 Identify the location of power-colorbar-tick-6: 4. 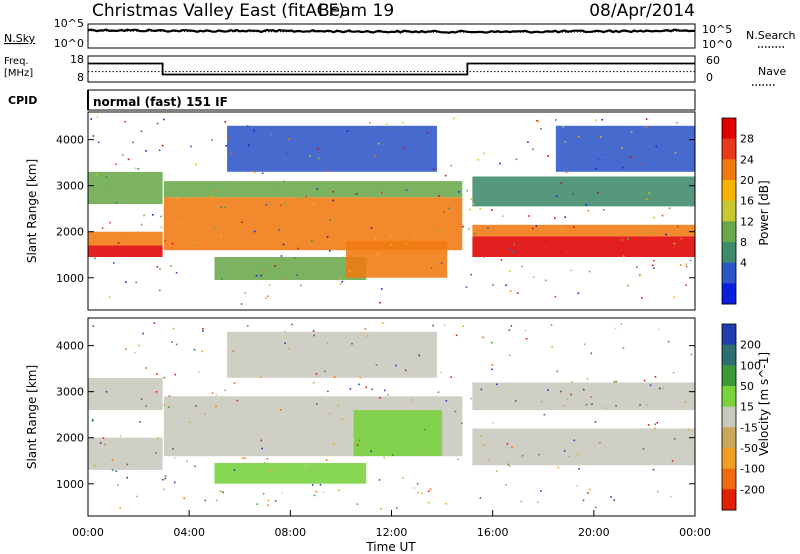
(743, 263).